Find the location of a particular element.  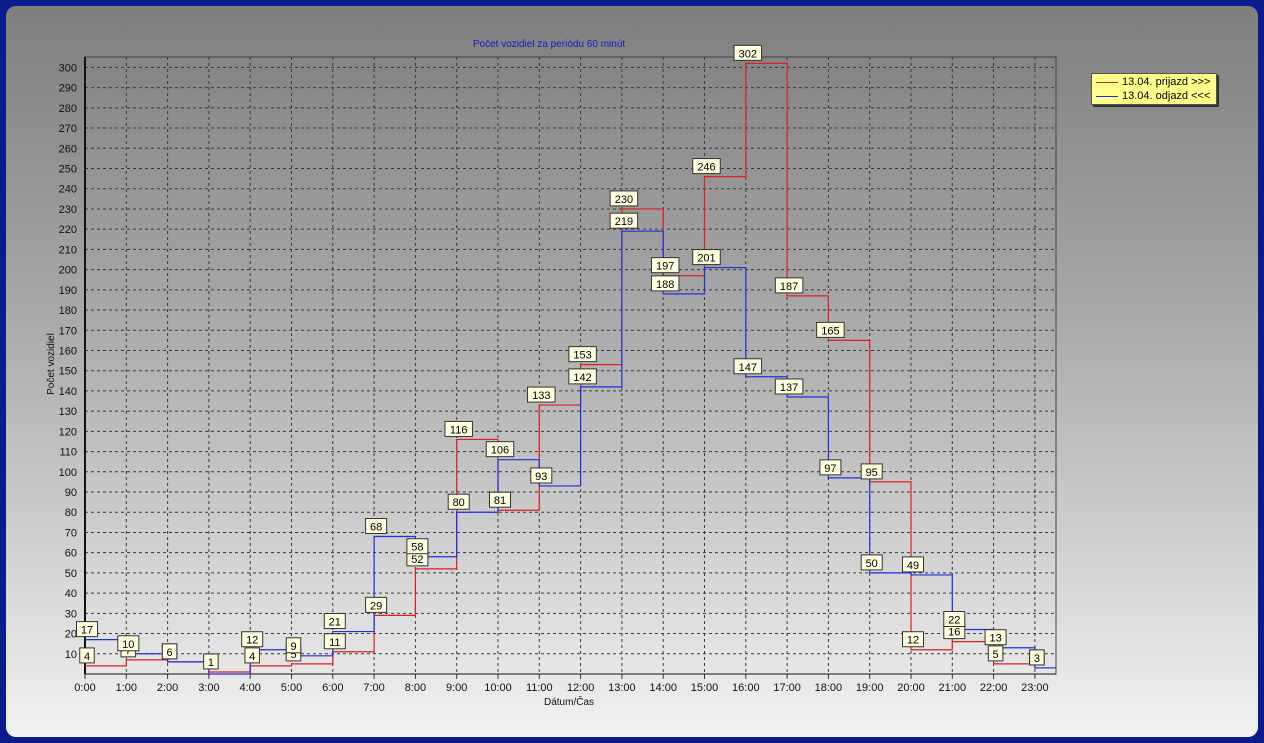

data-label: 52 is located at coordinates (417, 558).